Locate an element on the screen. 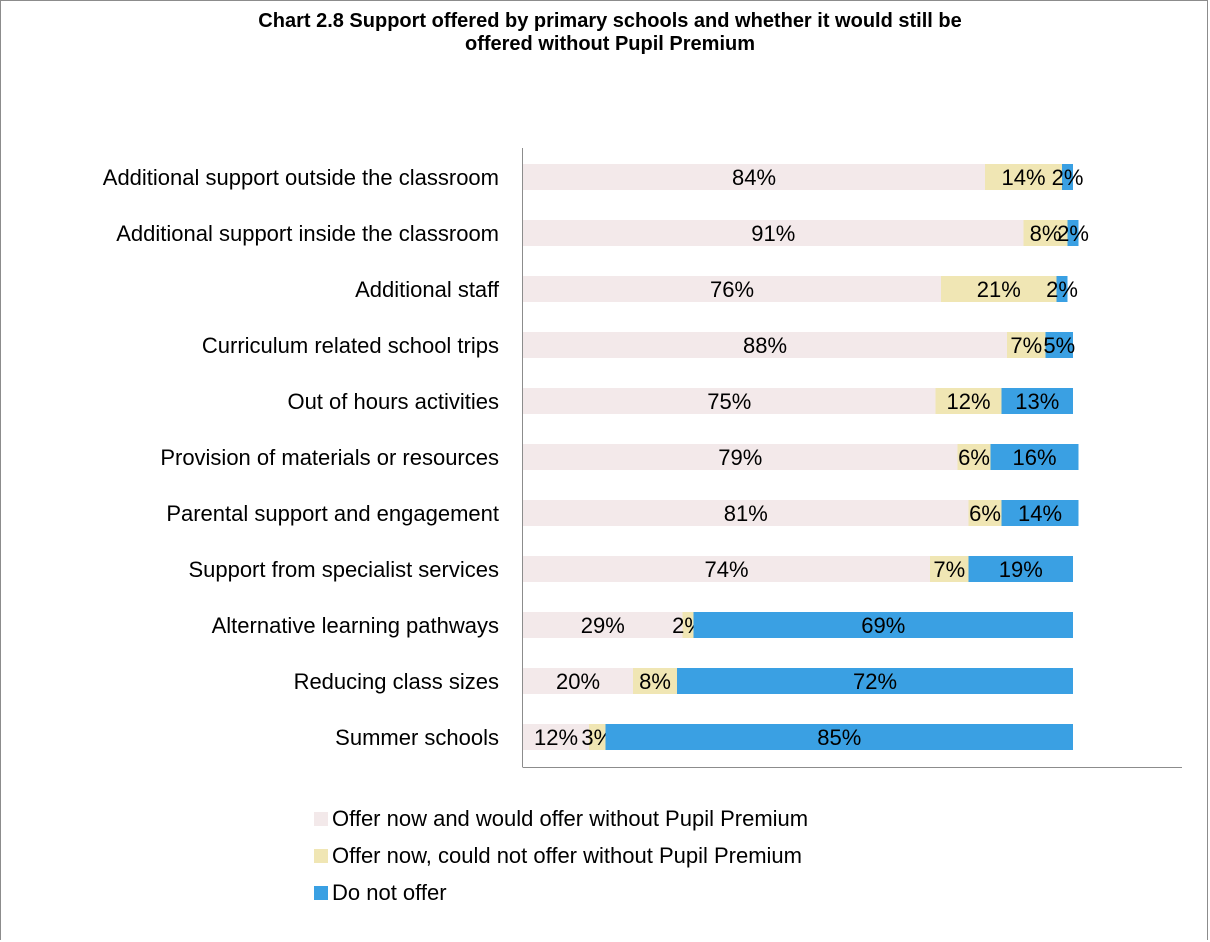 The width and height of the screenshot is (1210, 942). data-label-additional-staff-series-2: 21% is located at coordinates (999, 289).